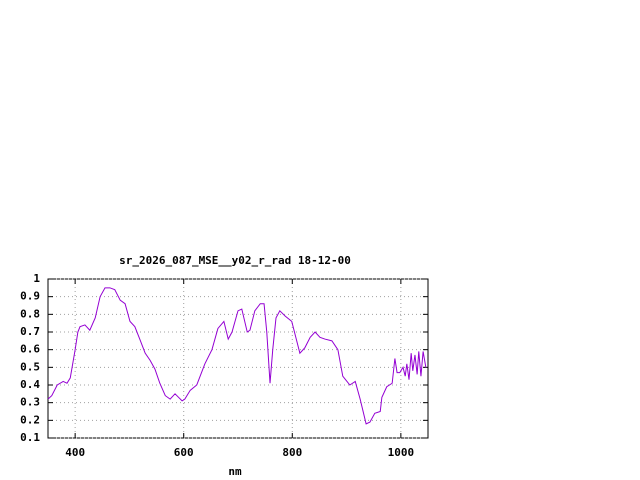 The width and height of the screenshot is (640, 480). What do you see at coordinates (30, 384) in the screenshot?
I see `y-tick-label: 0.4` at bounding box center [30, 384].